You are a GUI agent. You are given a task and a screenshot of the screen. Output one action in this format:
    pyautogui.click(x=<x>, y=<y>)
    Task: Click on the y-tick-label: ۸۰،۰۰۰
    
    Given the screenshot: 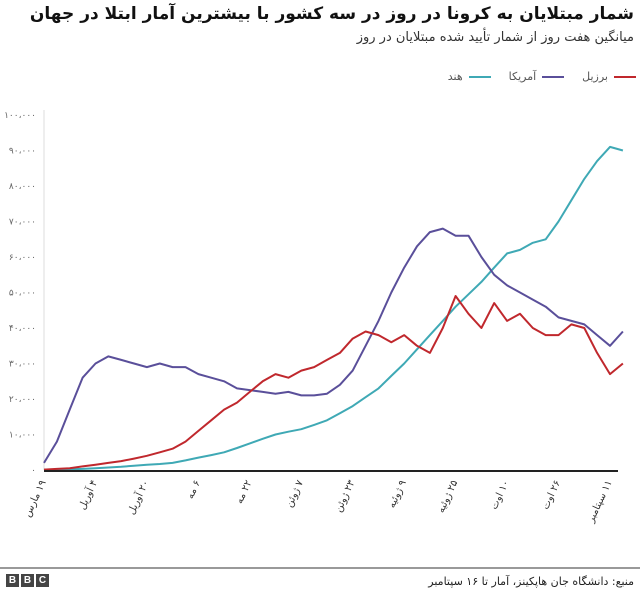 What is the action you would take?
    pyautogui.click(x=22, y=187)
    